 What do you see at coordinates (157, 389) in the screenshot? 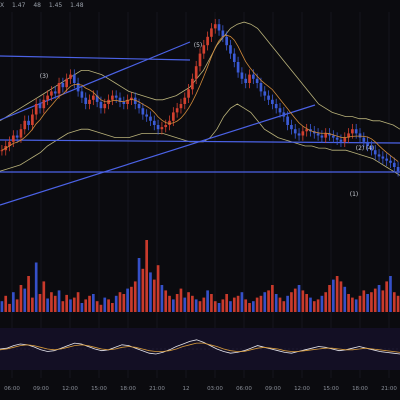
I see `x-tick-label: 21:00` at bounding box center [157, 389].